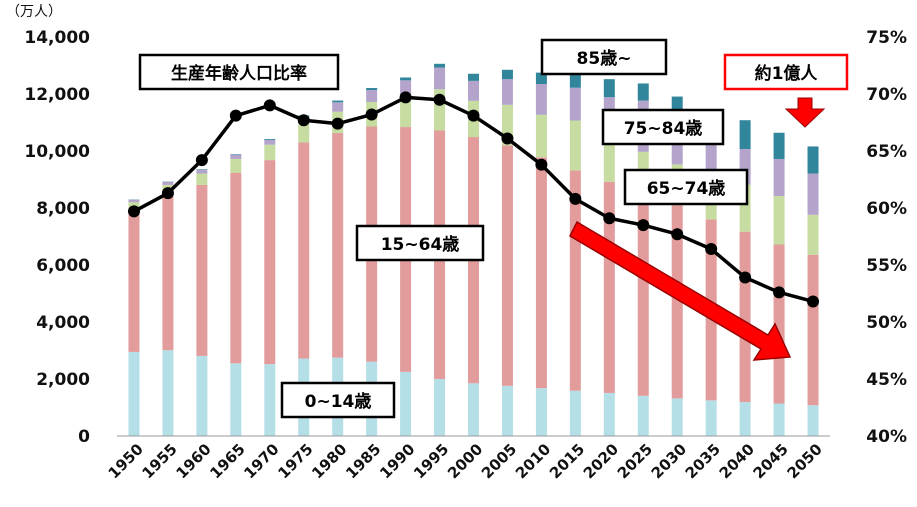 The image size is (917, 507). Describe the element at coordinates (533, 461) in the screenshot. I see `x-tick-label: 2010` at that location.